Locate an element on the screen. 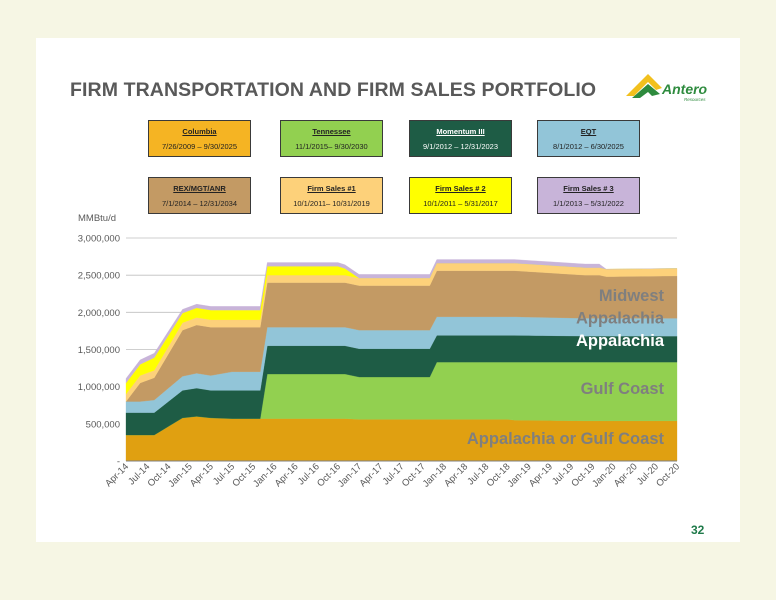  region-label: Appalachia or Gulf Coast is located at coordinates (566, 439).